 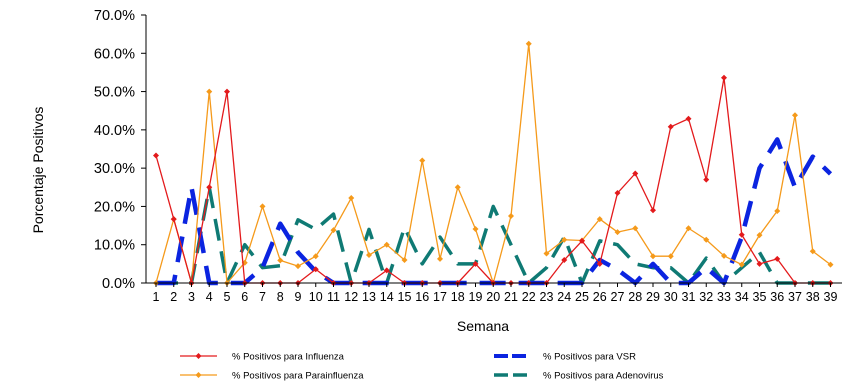 I want to click on x-tick-label: 37, so click(x=795, y=297).